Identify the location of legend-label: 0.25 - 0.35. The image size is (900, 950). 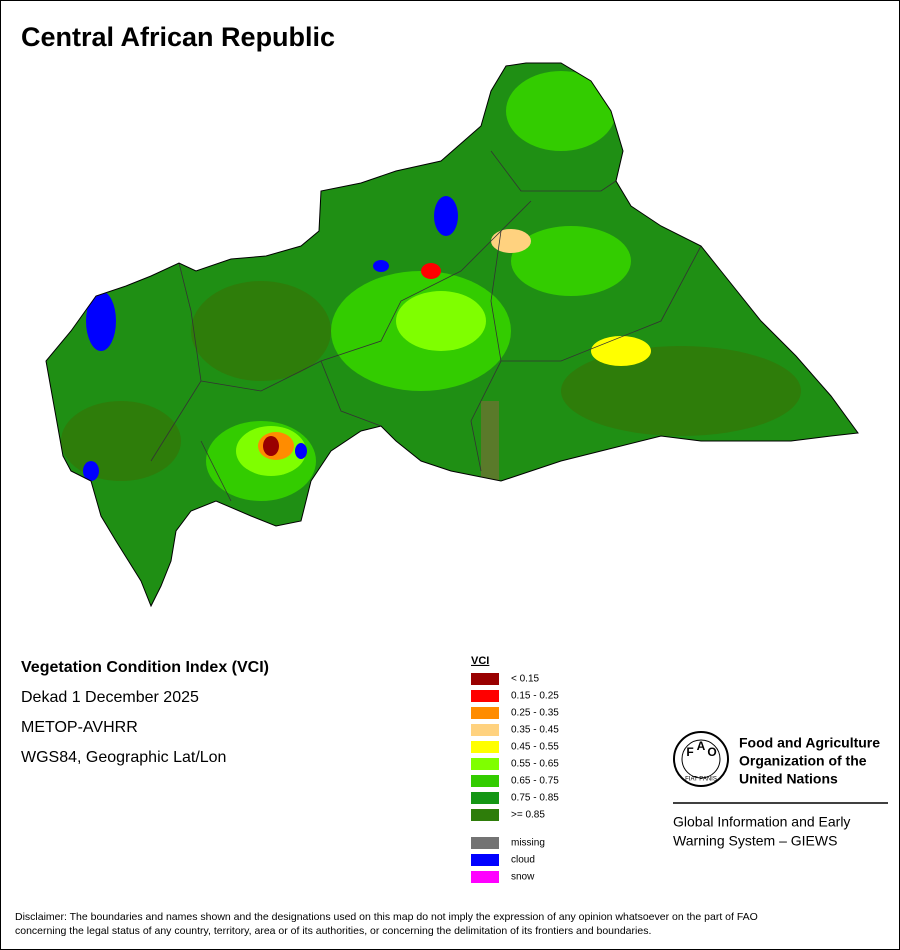
(535, 713).